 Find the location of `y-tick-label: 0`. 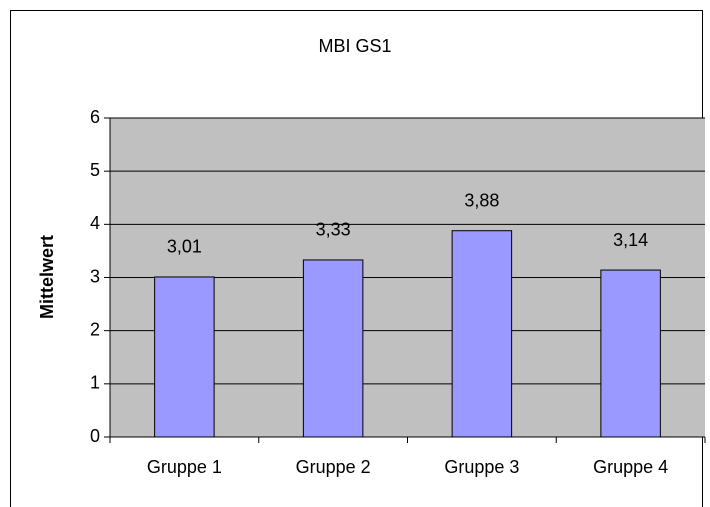

y-tick-label: 0 is located at coordinates (95, 436).